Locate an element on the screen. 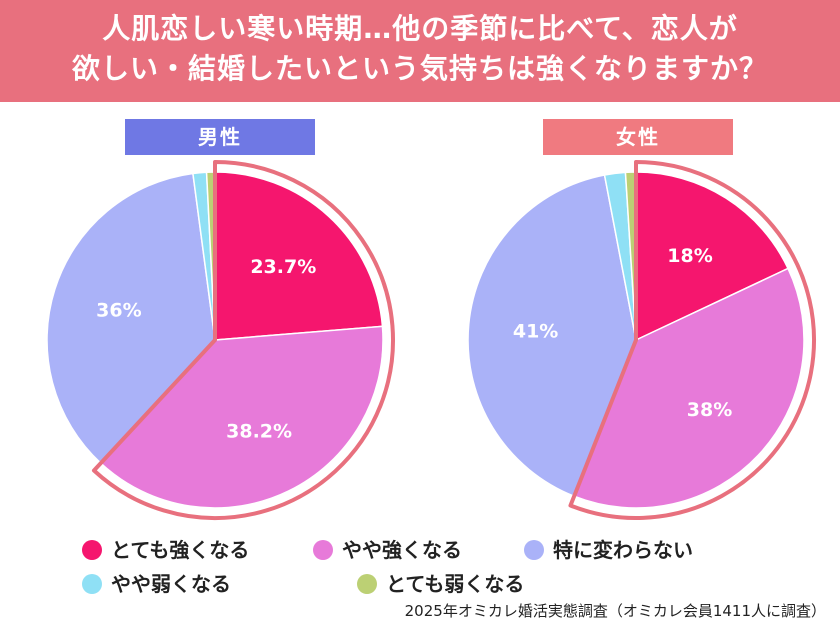  header-line-1: 人肌恋しい寒い時期…他の季節に比べて、恋人が is located at coordinates (420, 28).